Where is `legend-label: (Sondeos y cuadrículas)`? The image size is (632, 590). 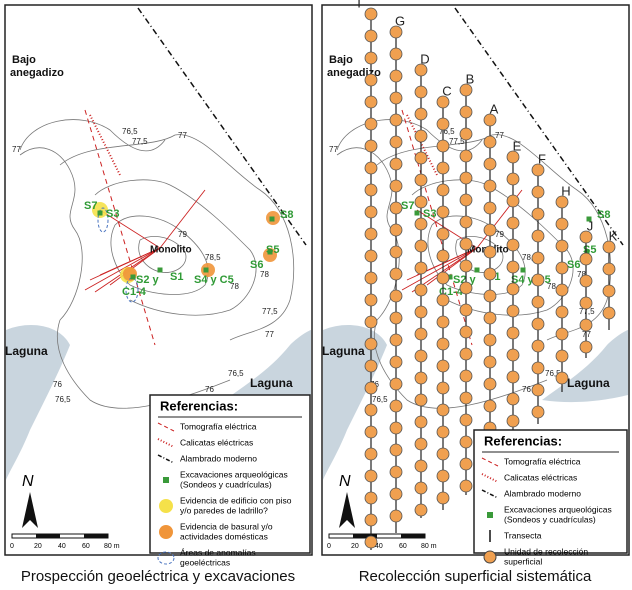 legend-label: (Sondeos y cuadrículas) is located at coordinates (550, 519).